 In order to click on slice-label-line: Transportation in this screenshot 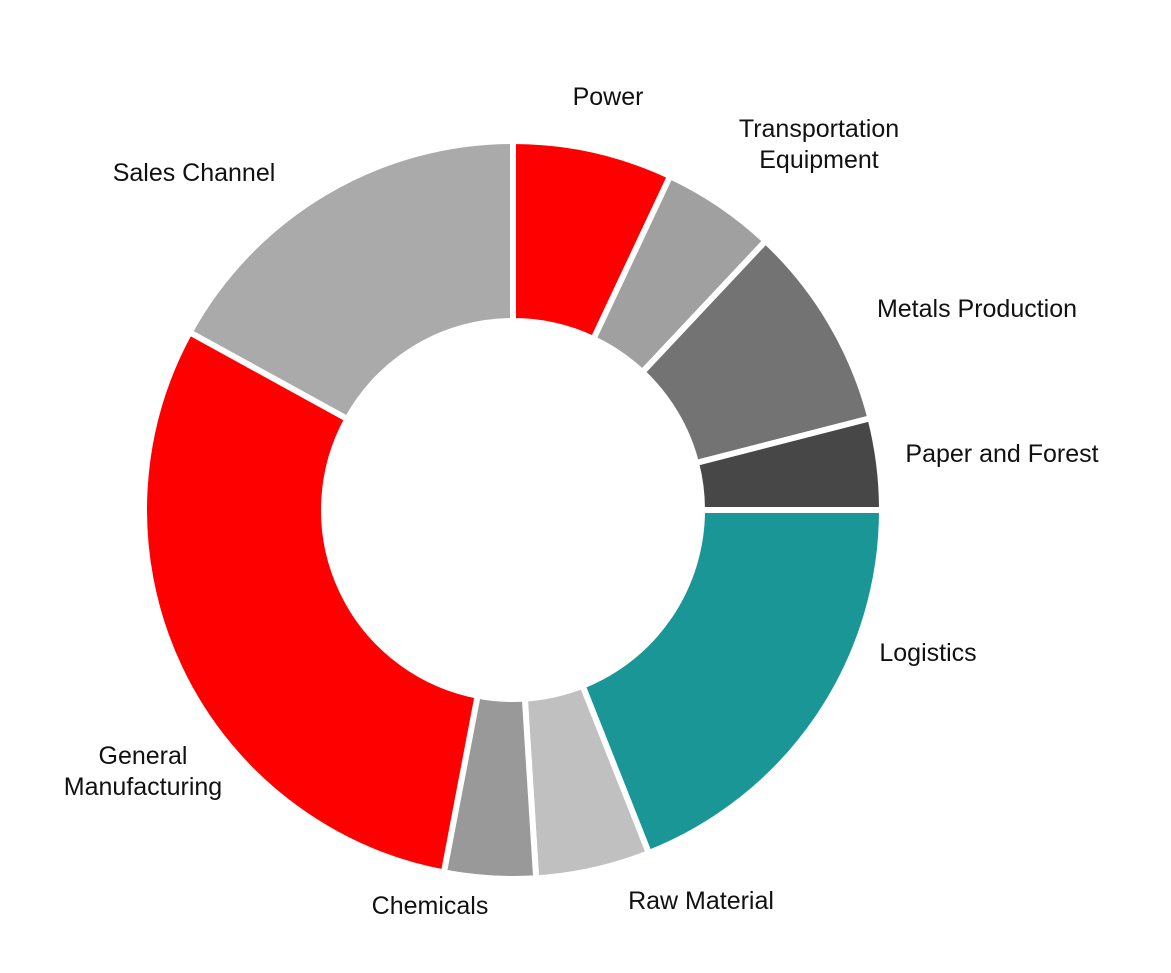, I will do `click(819, 129)`.